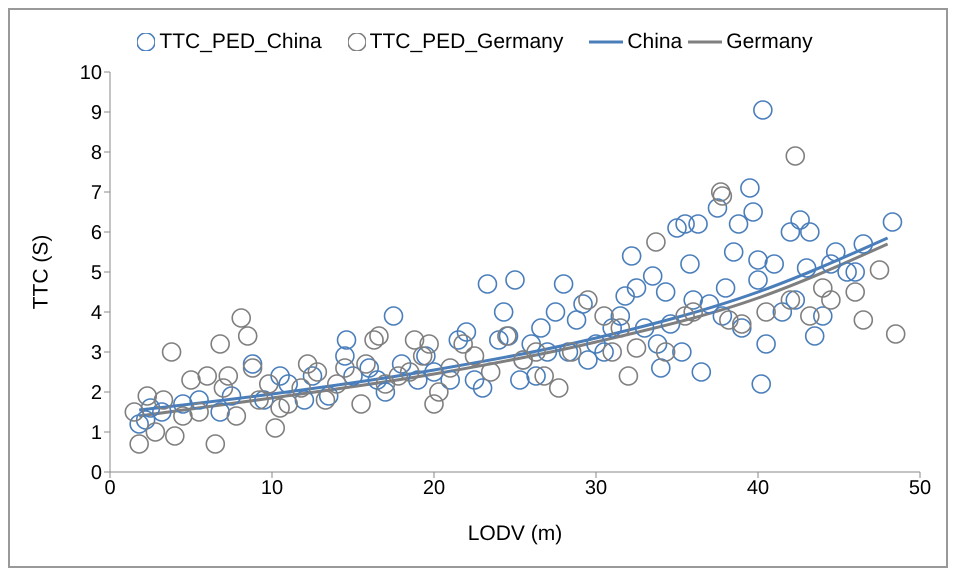  What do you see at coordinates (40, 272) in the screenshot?
I see `y-axis-title: TTC (S)` at bounding box center [40, 272].